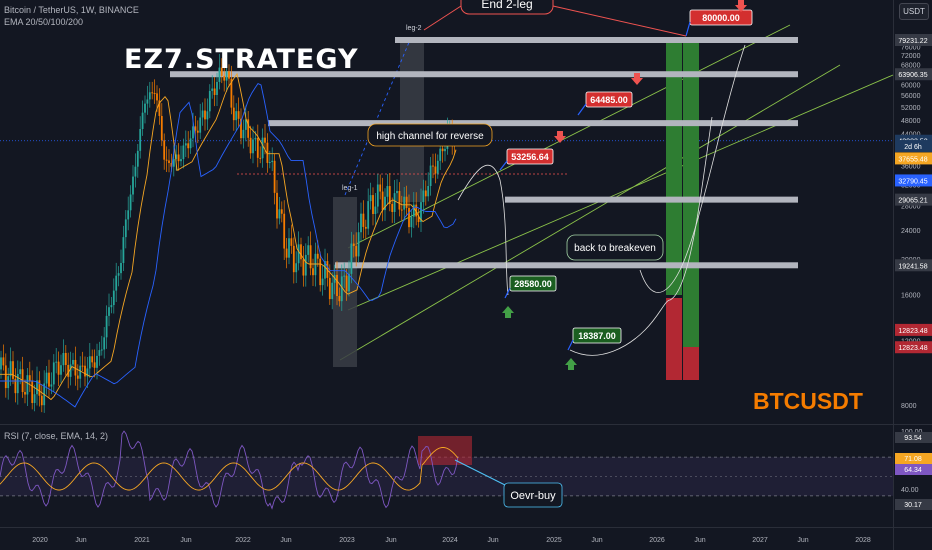 The width and height of the screenshot is (932, 550). Describe the element at coordinates (721, 18) in the screenshot. I see `price-callout-text: 80000.00` at that location.